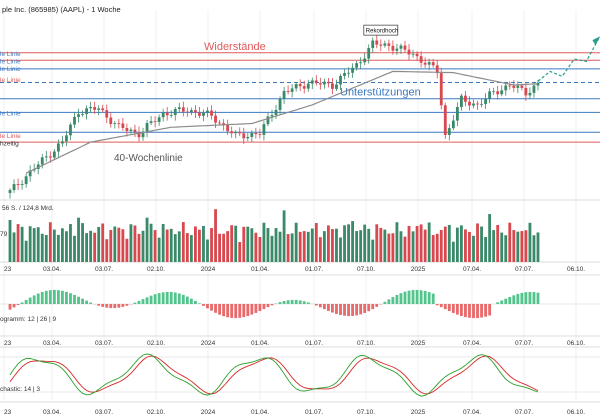  I want to click on x-tick-label-stoch: 01.04., so click(260, 412).